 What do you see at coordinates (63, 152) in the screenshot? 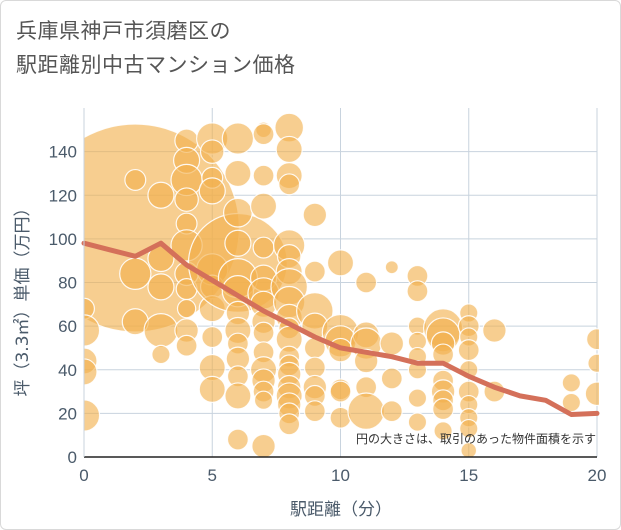
I see `y-tick-label: 140` at bounding box center [63, 152].